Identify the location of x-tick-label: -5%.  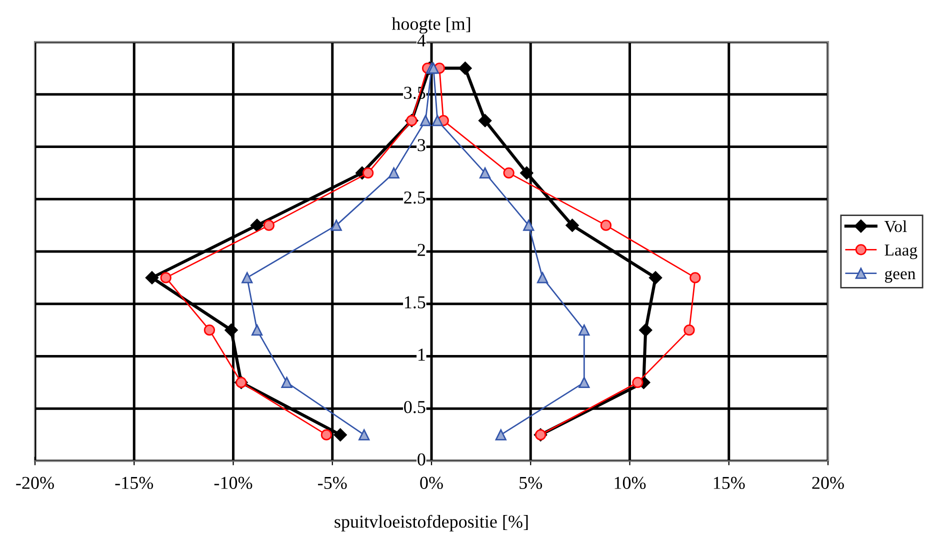
(332, 483).